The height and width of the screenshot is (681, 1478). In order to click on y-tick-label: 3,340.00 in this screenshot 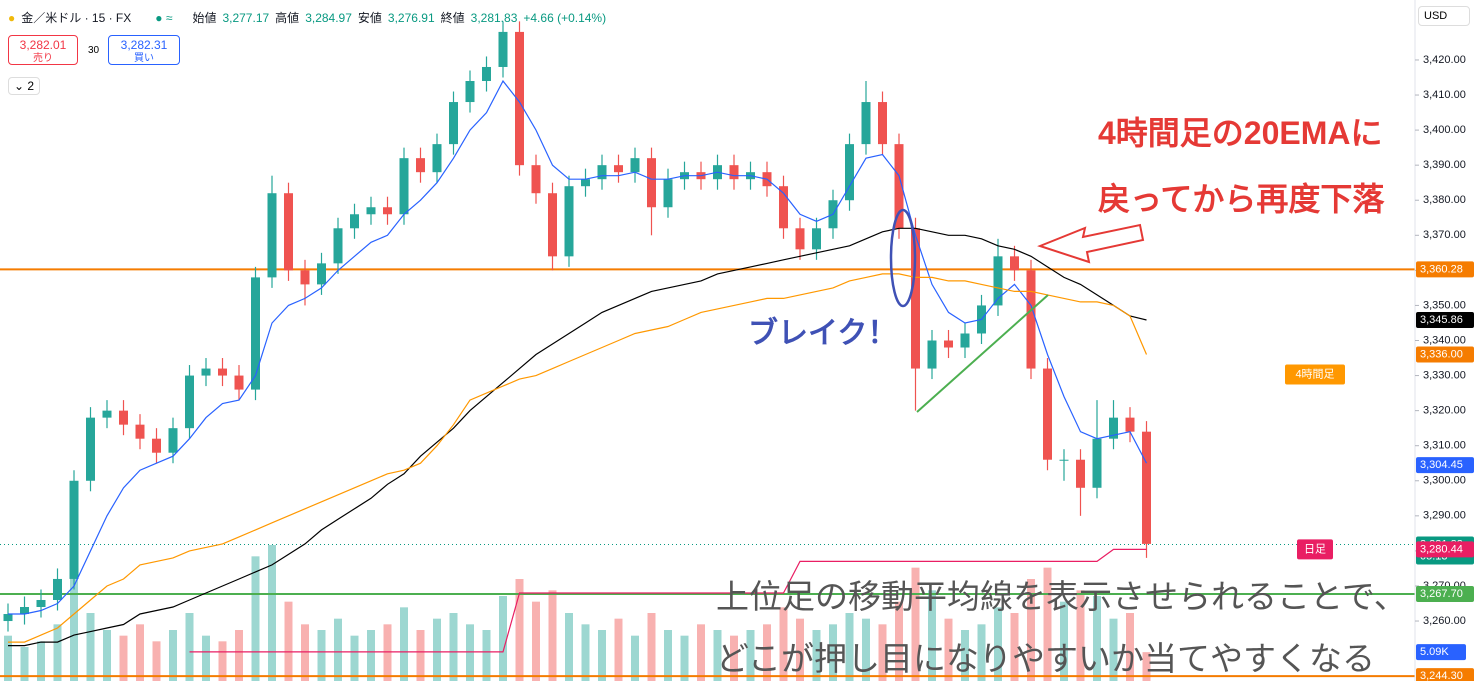, I will do `click(1444, 340)`.